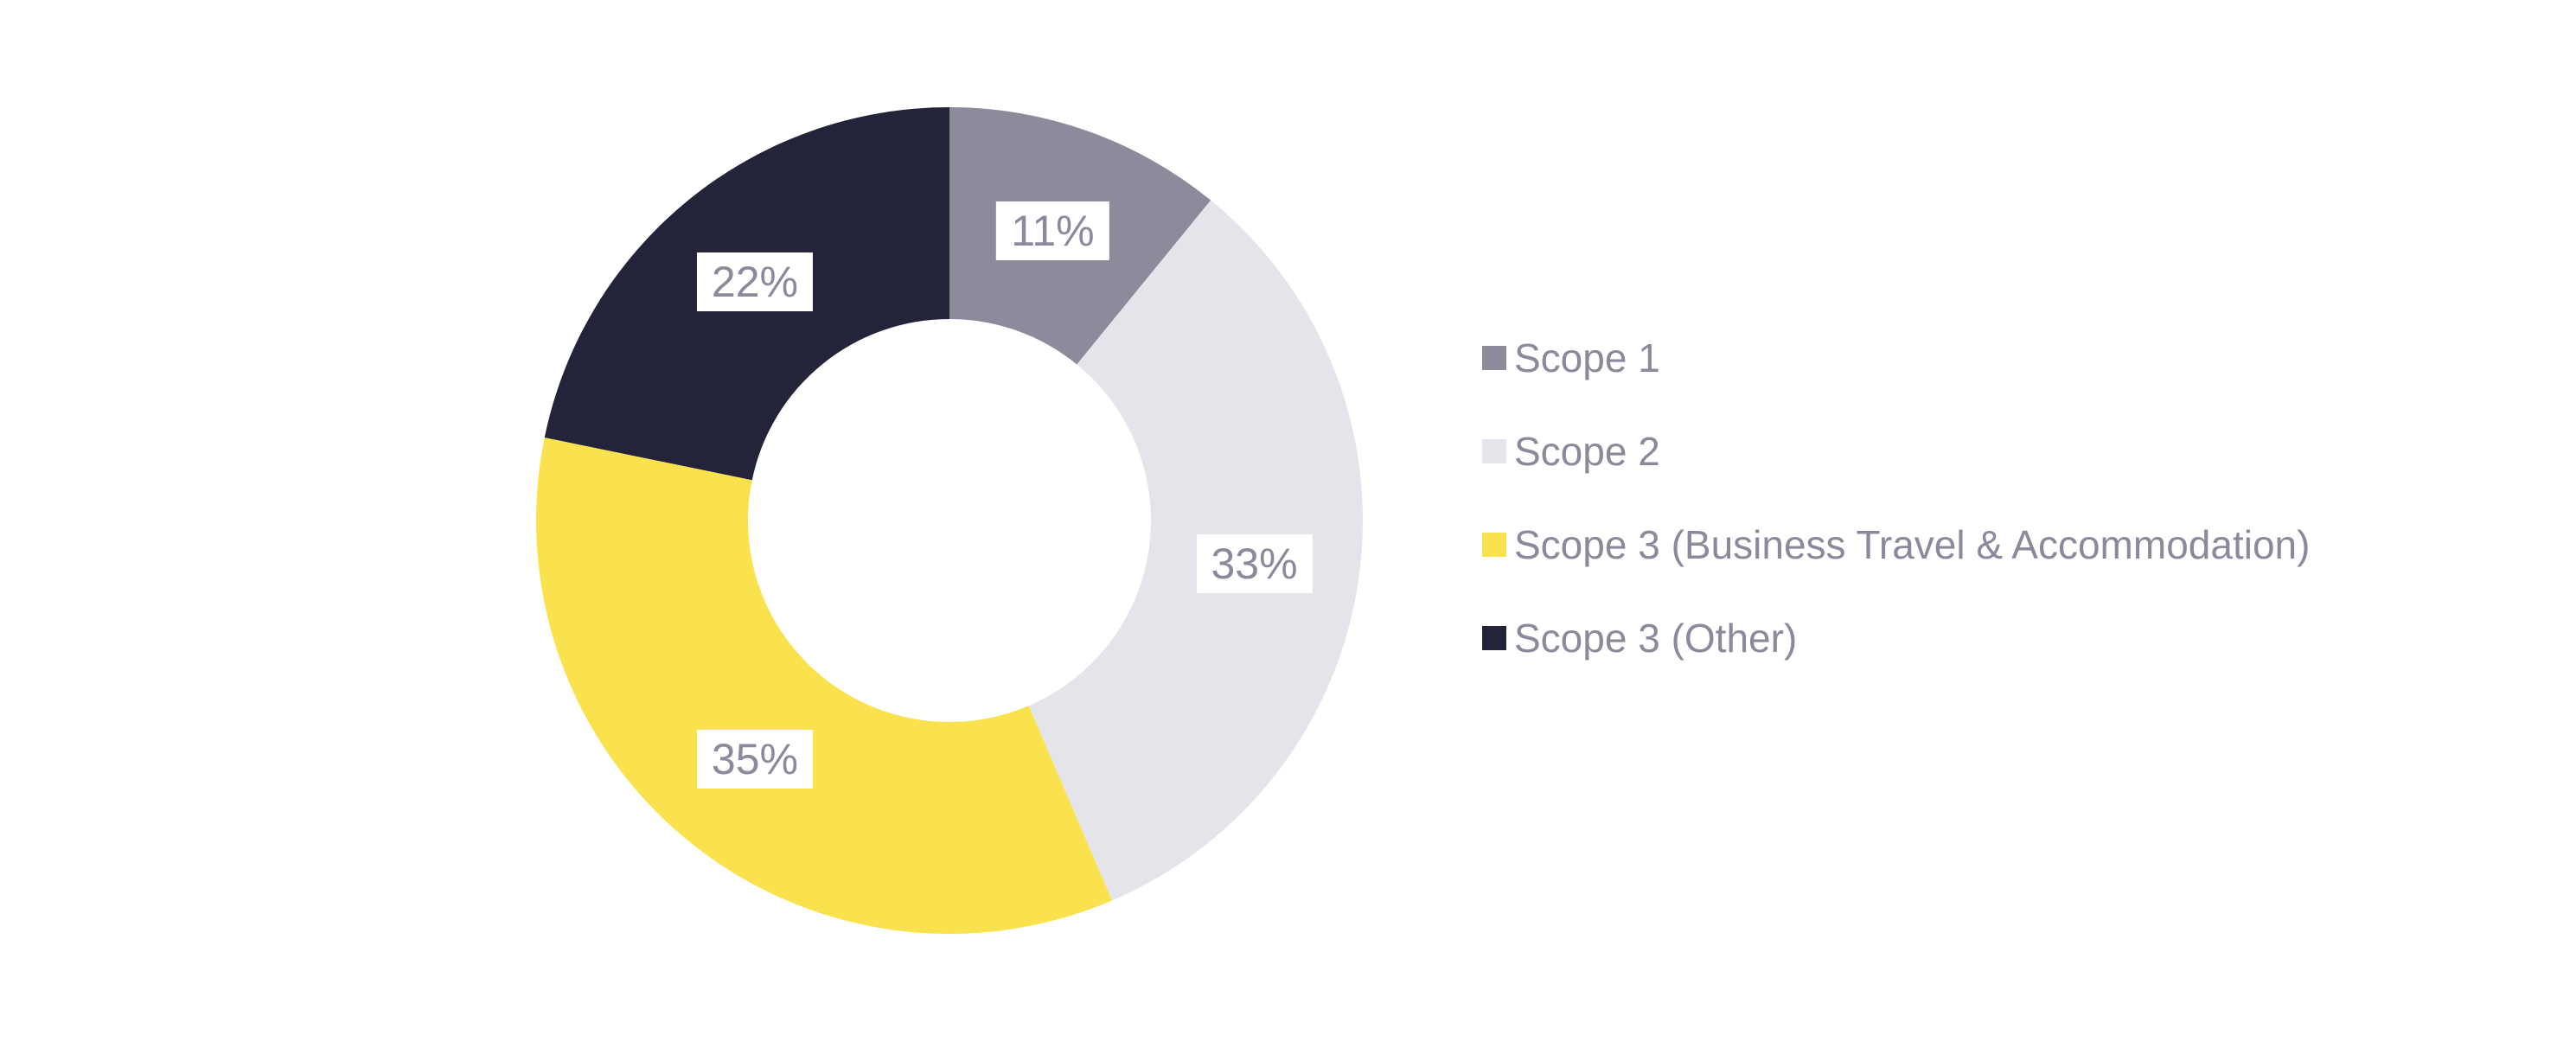 This screenshot has height=1054, width=2576. What do you see at coordinates (1896, 358) in the screenshot?
I see `legend-item-1: Scope 1` at bounding box center [1896, 358].